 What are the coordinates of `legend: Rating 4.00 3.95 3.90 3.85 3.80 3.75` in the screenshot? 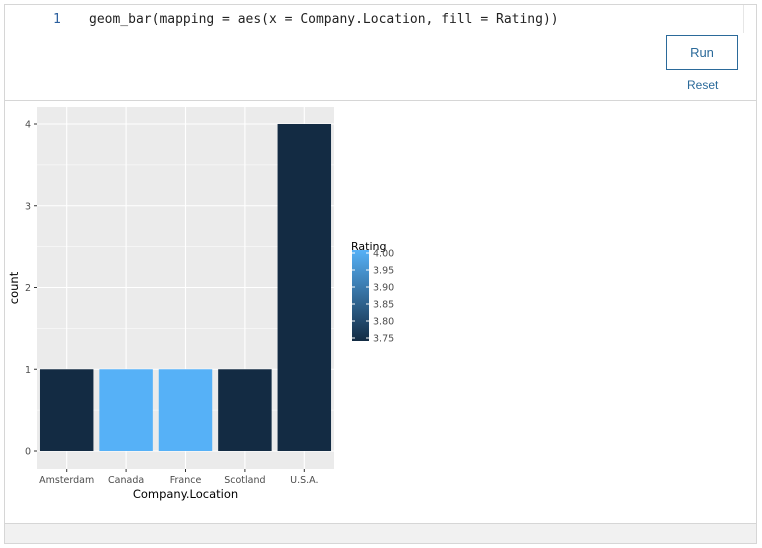 It's located at (372, 292).